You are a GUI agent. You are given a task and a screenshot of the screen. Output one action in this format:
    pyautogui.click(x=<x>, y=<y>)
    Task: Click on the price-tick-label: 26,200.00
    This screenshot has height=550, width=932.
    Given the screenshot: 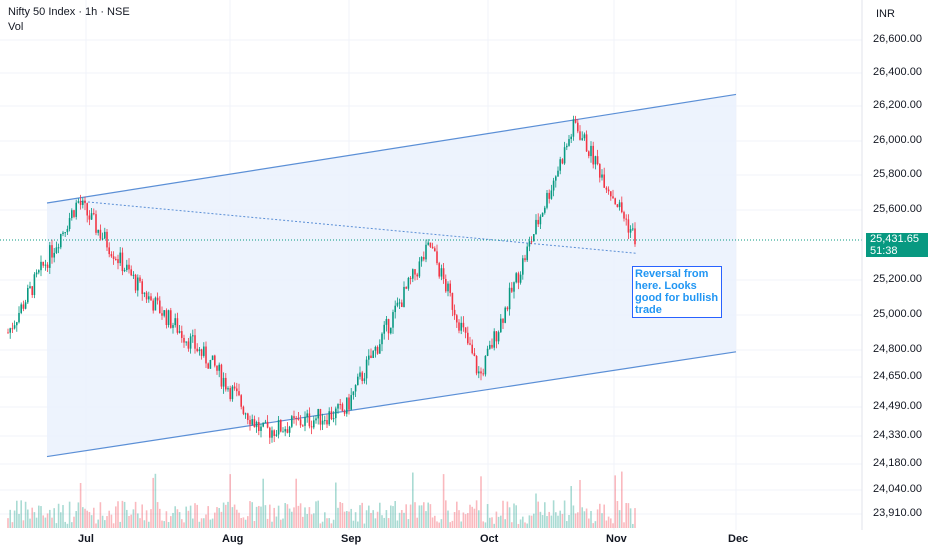 What is the action you would take?
    pyautogui.click(x=897, y=105)
    